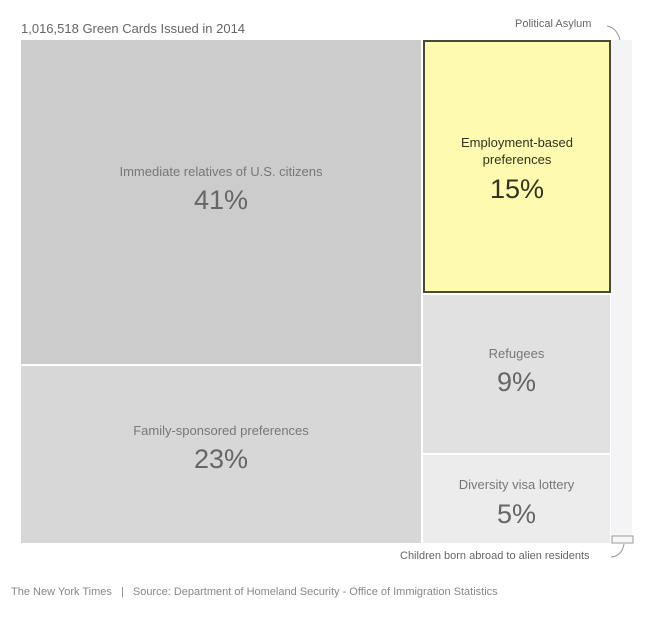  I want to click on treemap-cell-refugees: Refugees 9%, so click(516, 374).